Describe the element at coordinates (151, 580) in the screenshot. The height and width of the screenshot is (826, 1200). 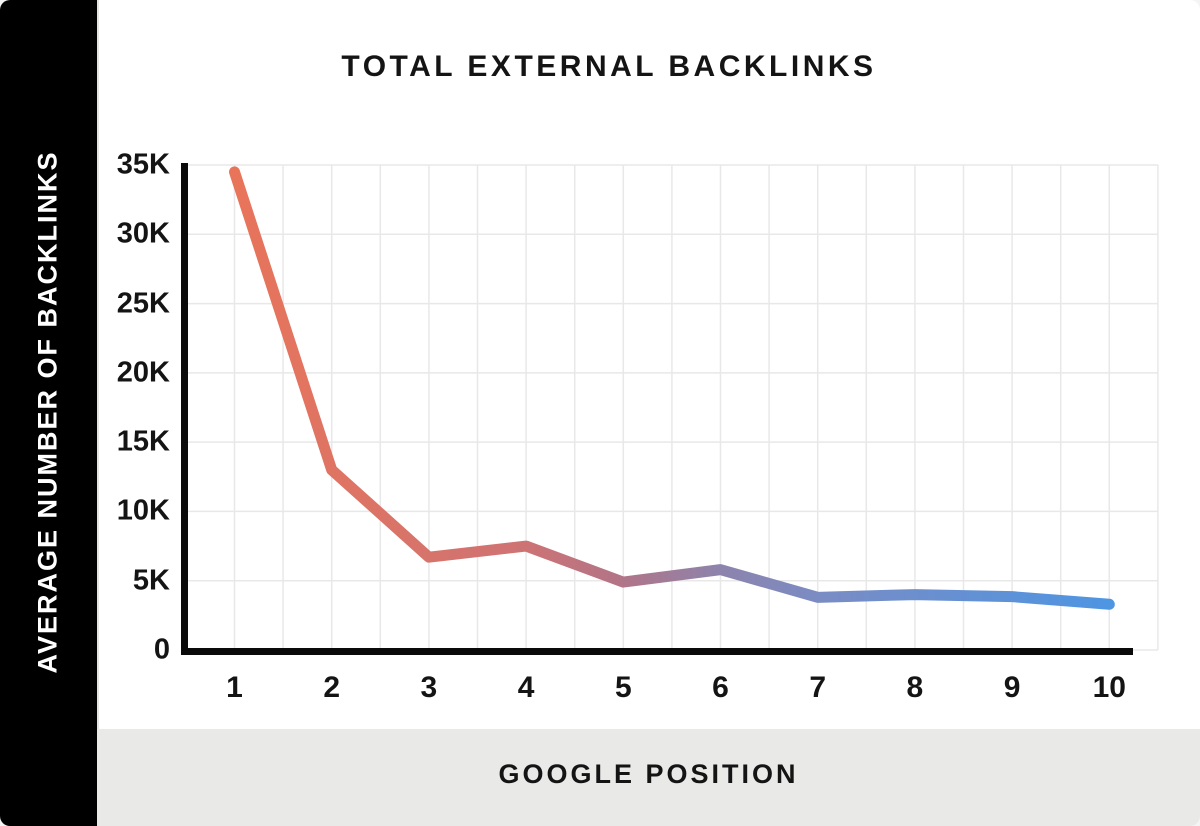
I see `y-tick-label: 5K` at that location.